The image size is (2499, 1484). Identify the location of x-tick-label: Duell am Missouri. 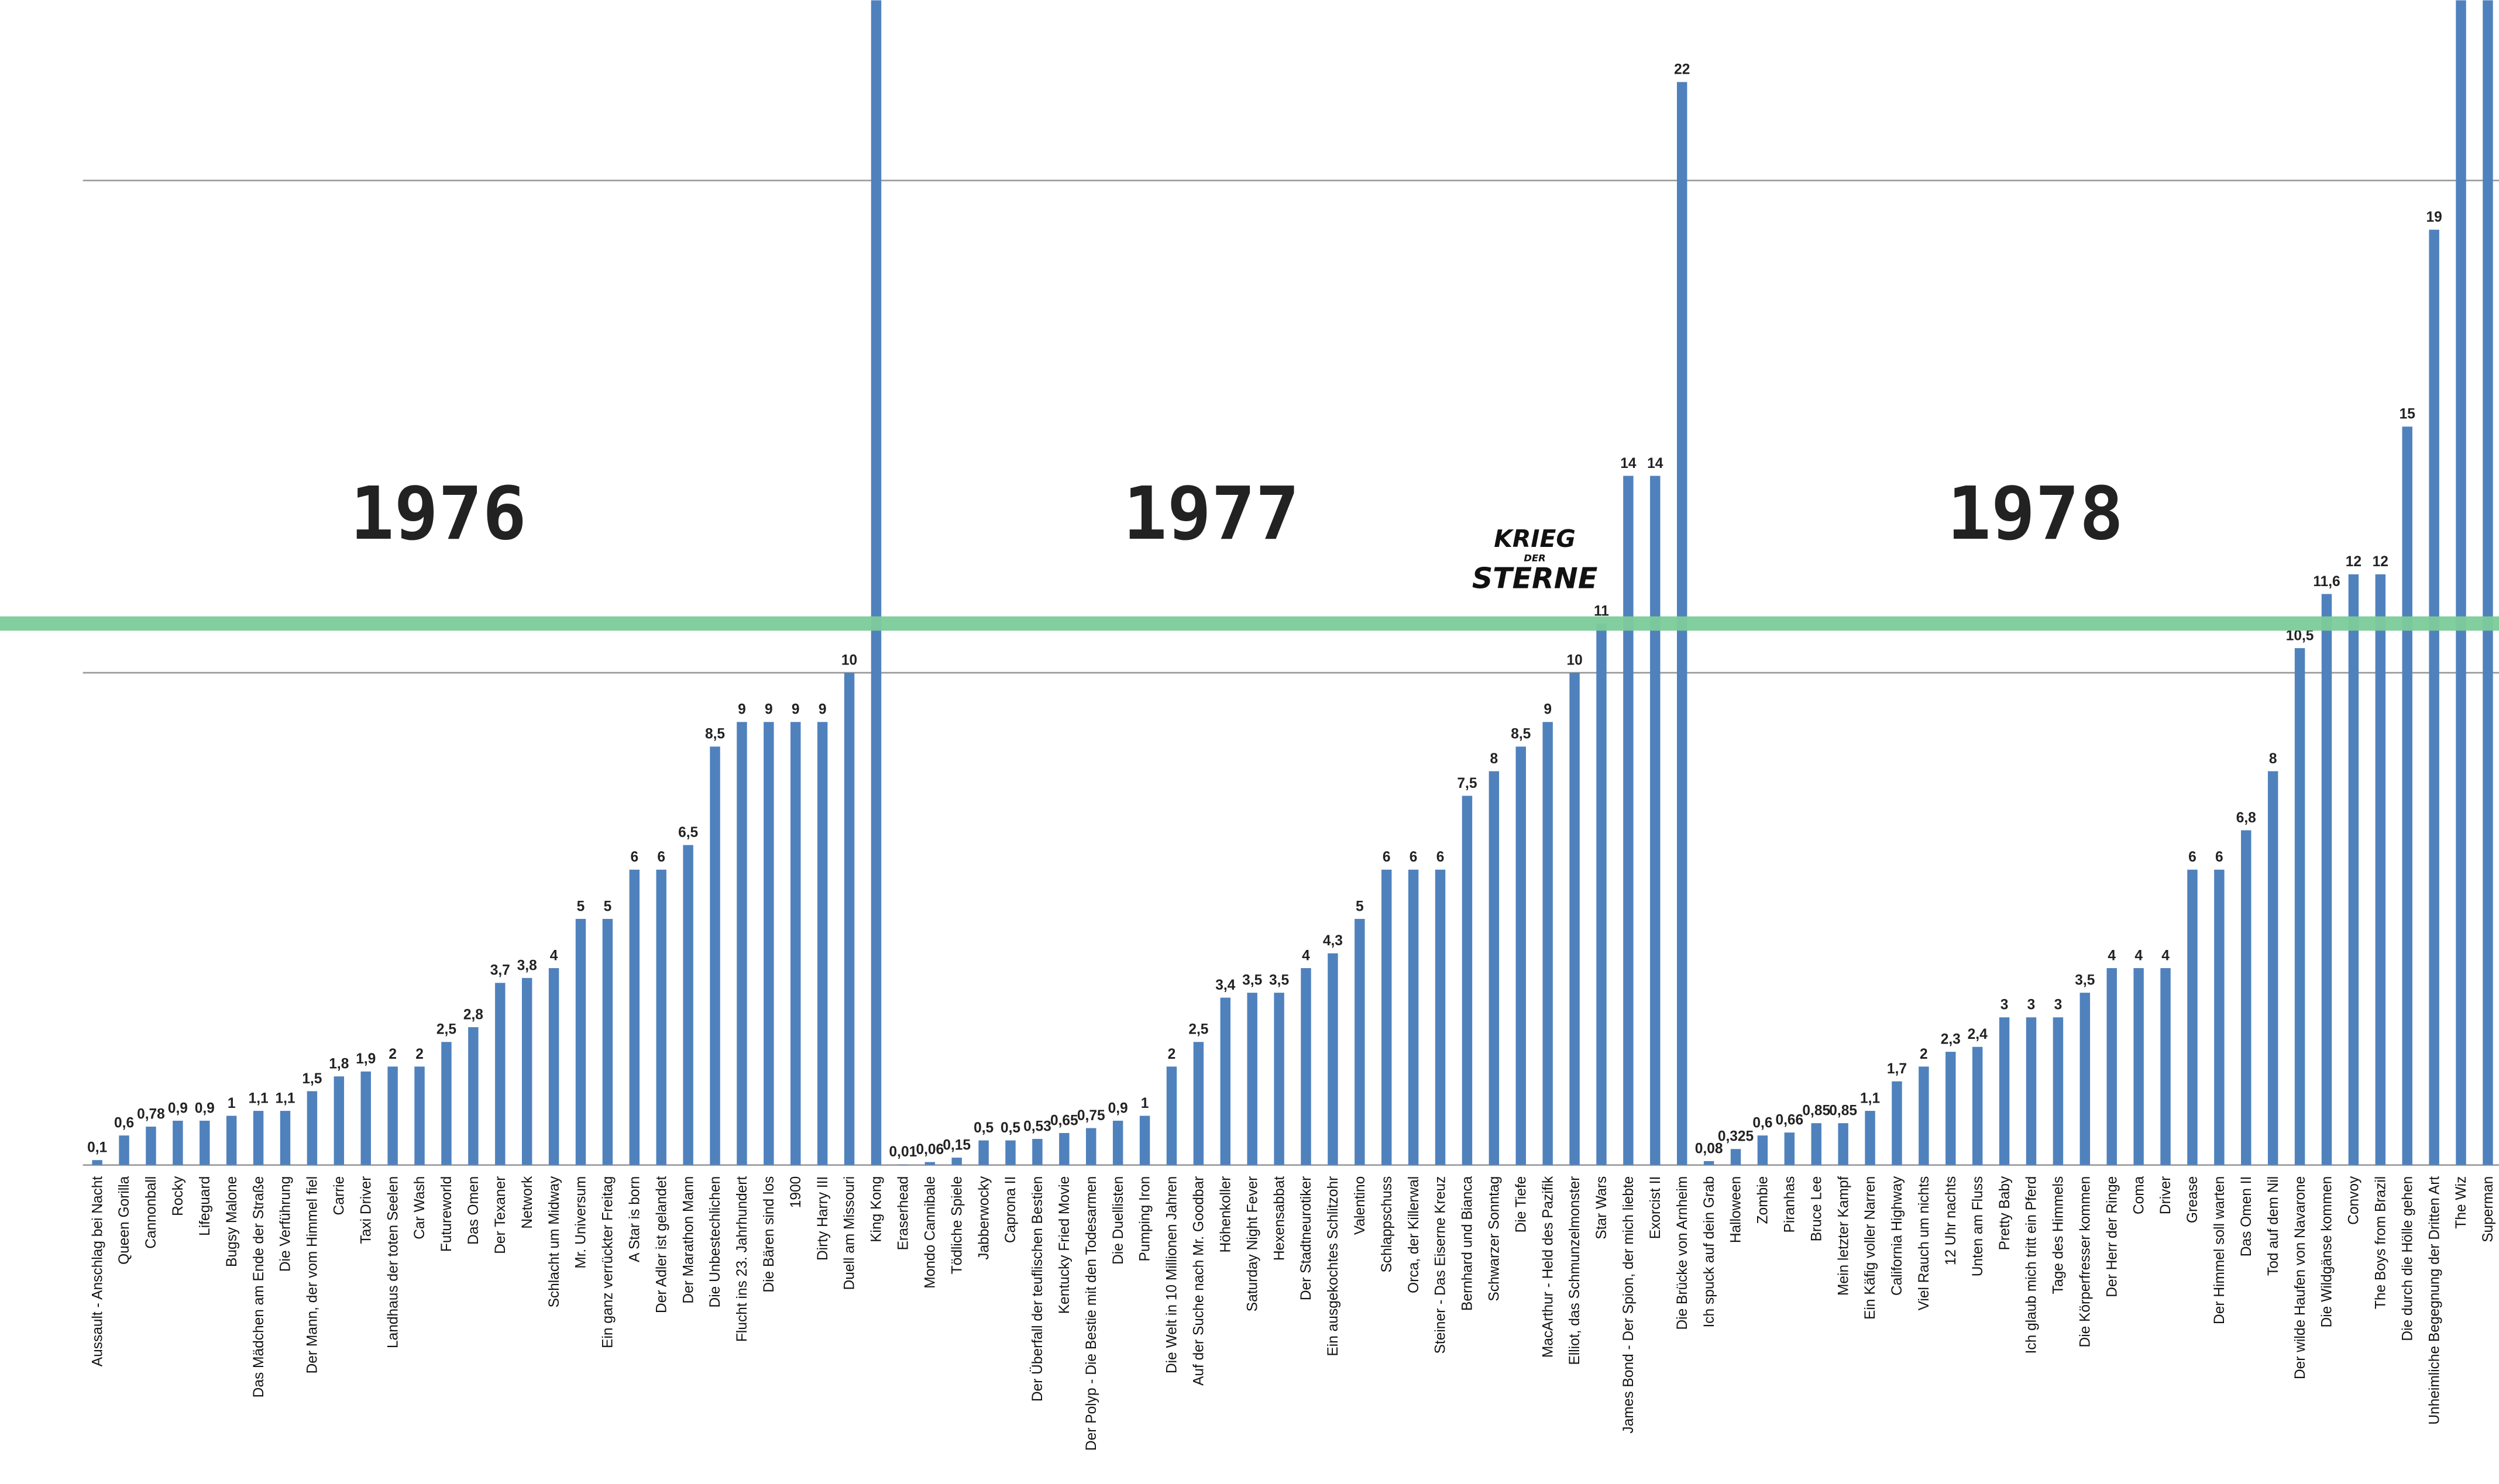
(850, 1233).